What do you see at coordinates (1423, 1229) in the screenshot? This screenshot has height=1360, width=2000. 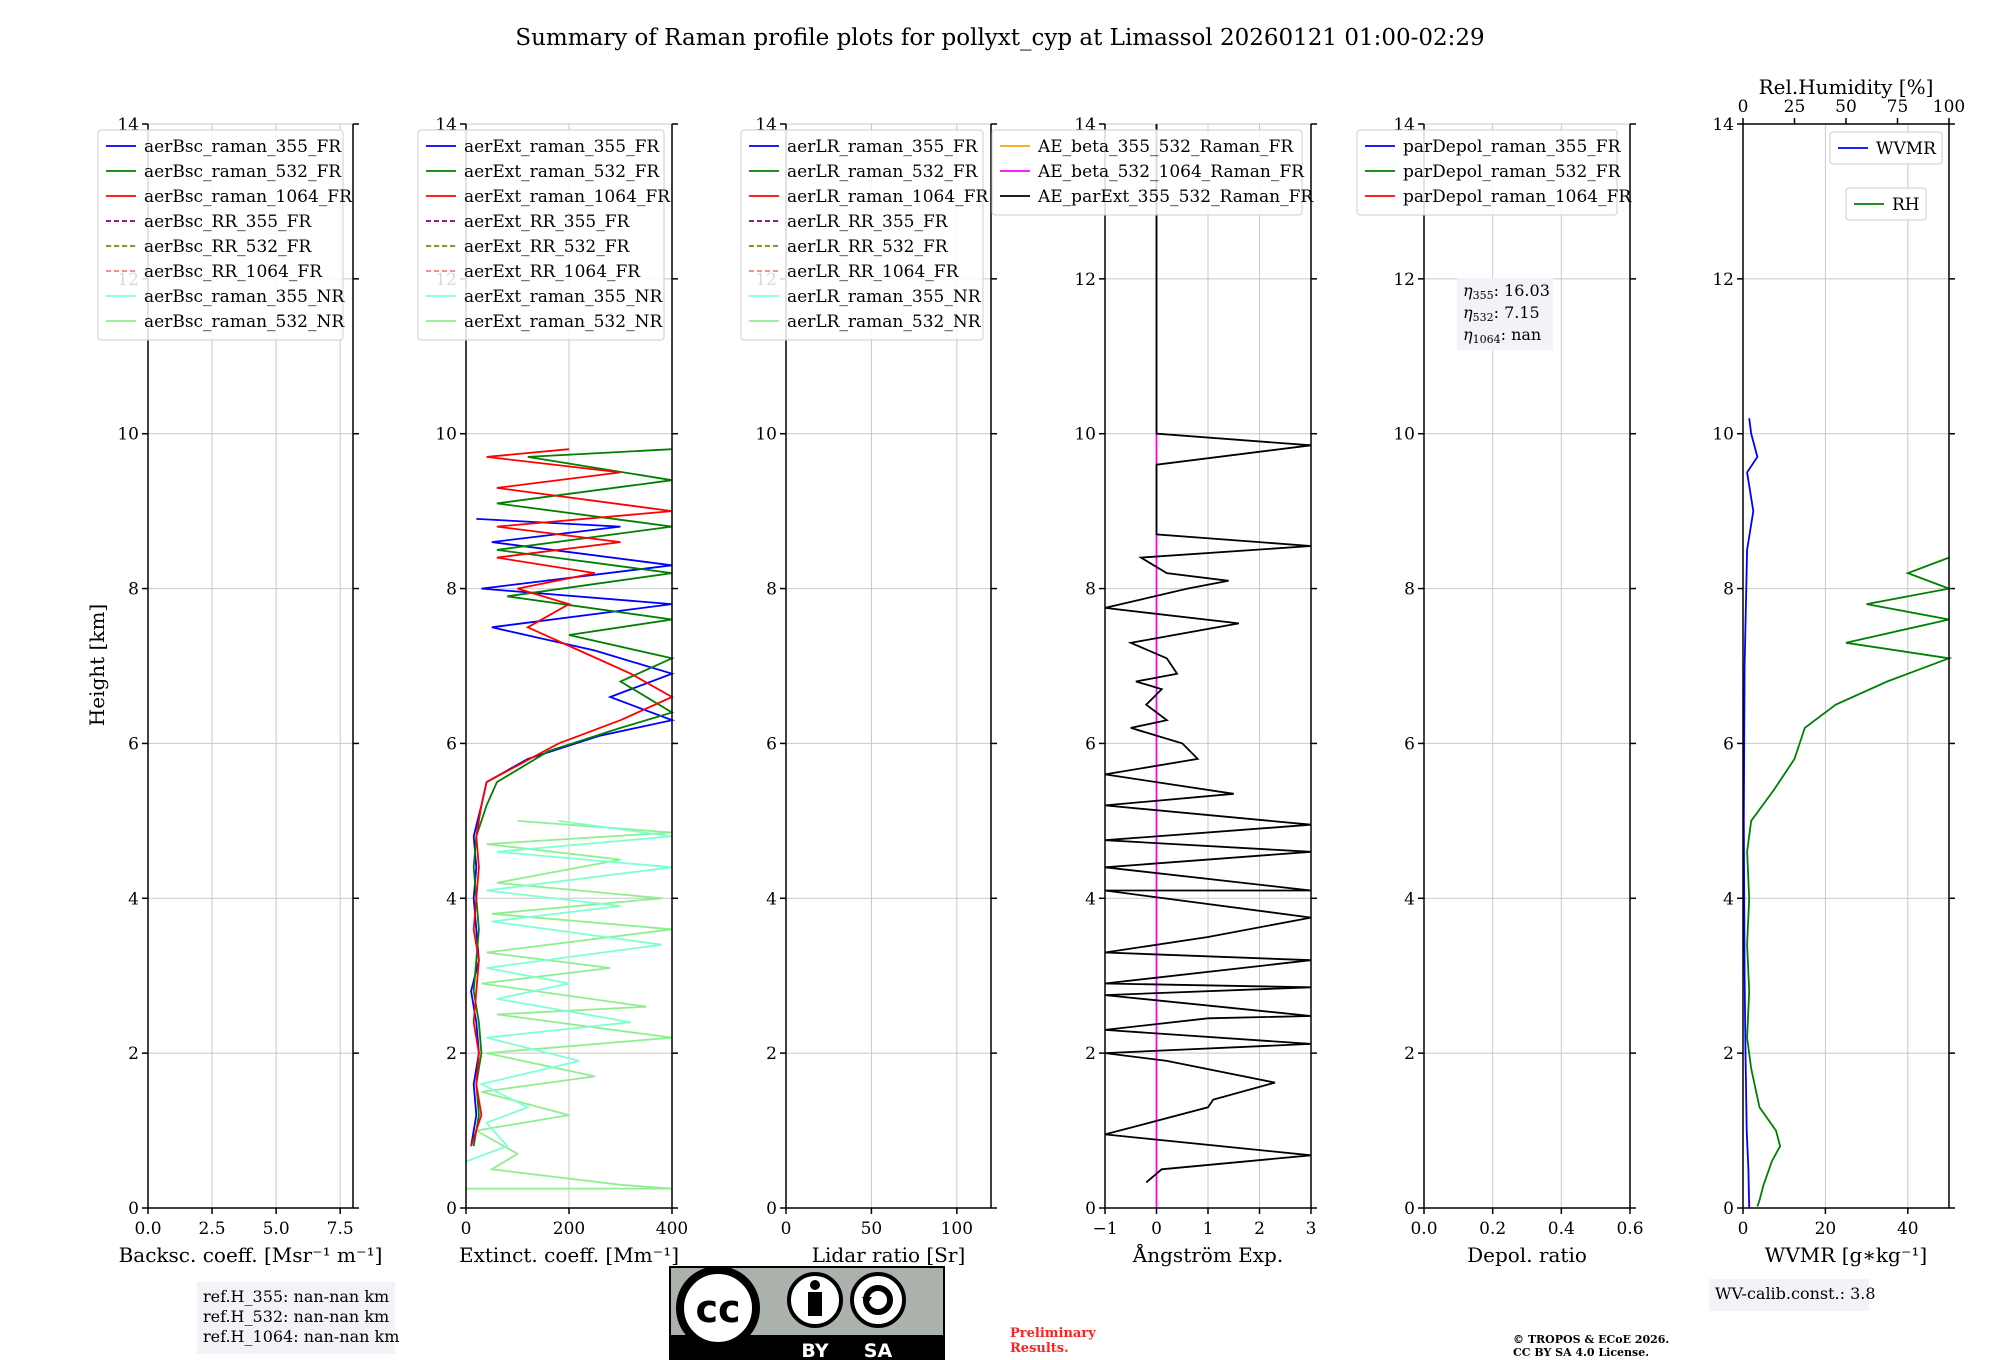 I see `x-tick-label: 0.0` at bounding box center [1423, 1229].